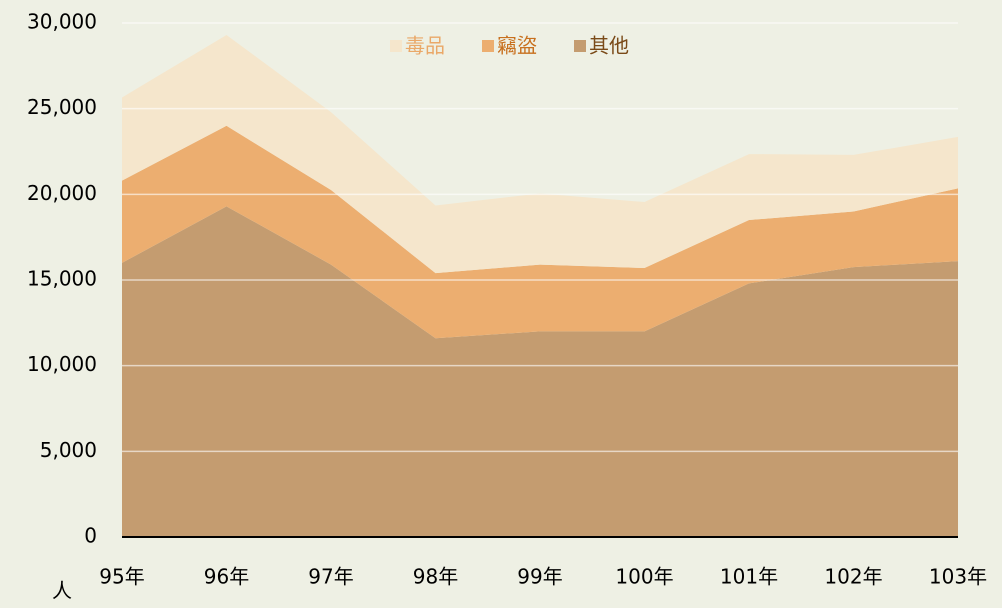 This screenshot has width=1002, height=608. I want to click on y-tick-label: 25,000, so click(62, 107).